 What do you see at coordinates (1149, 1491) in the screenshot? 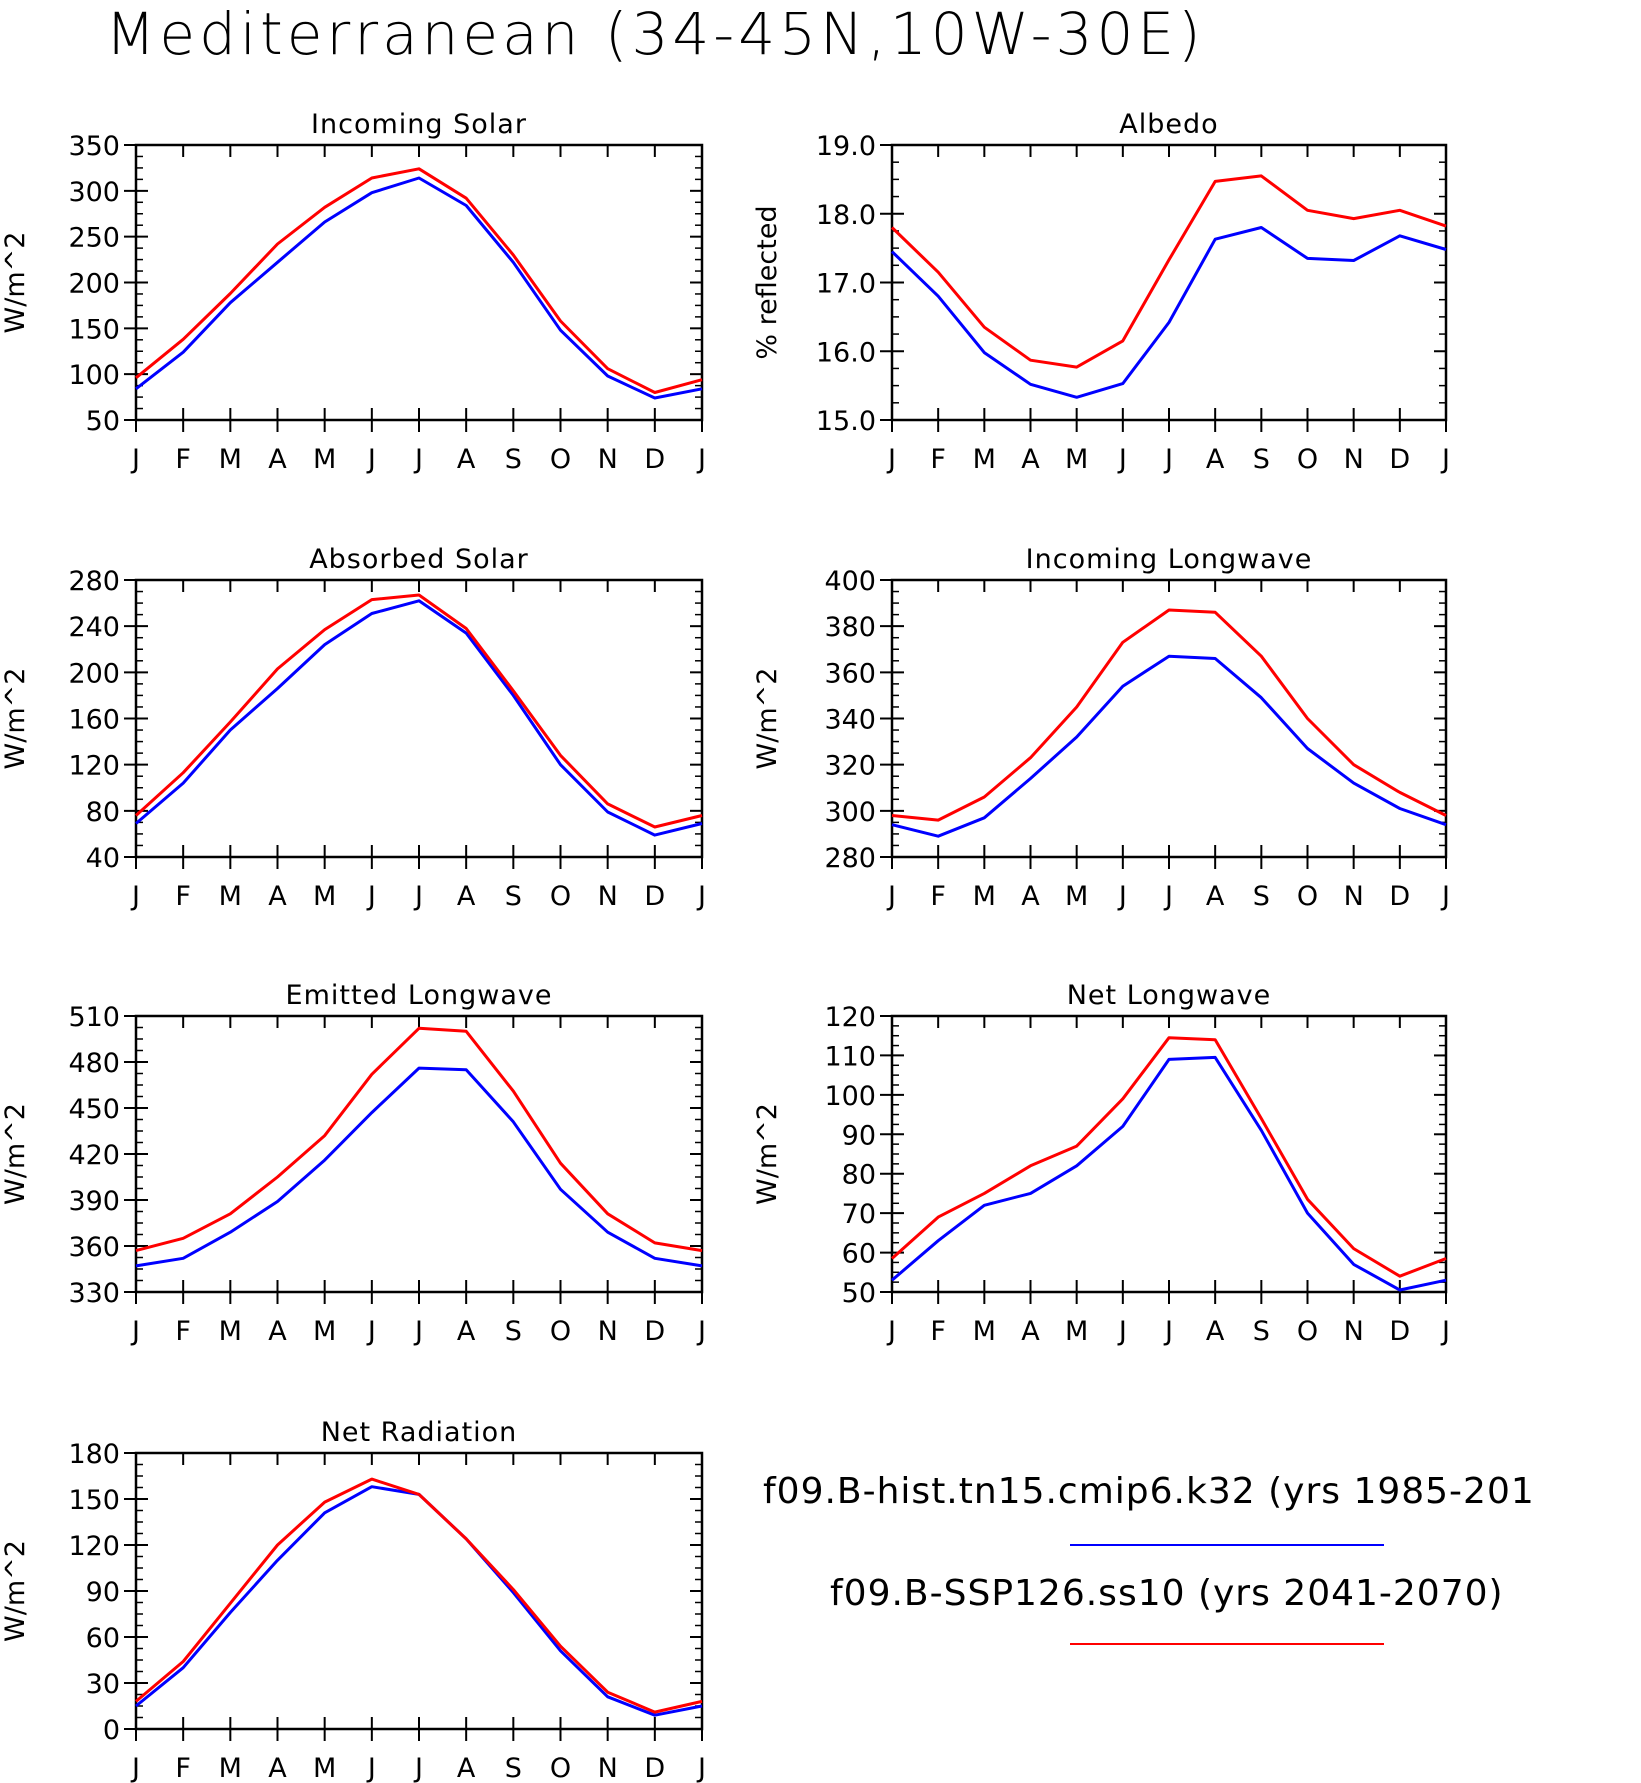
I see `legend-label-series-1: f09.B-hist.tn15.cmip6.k32 (yrs 1985-201` at bounding box center [1149, 1491].